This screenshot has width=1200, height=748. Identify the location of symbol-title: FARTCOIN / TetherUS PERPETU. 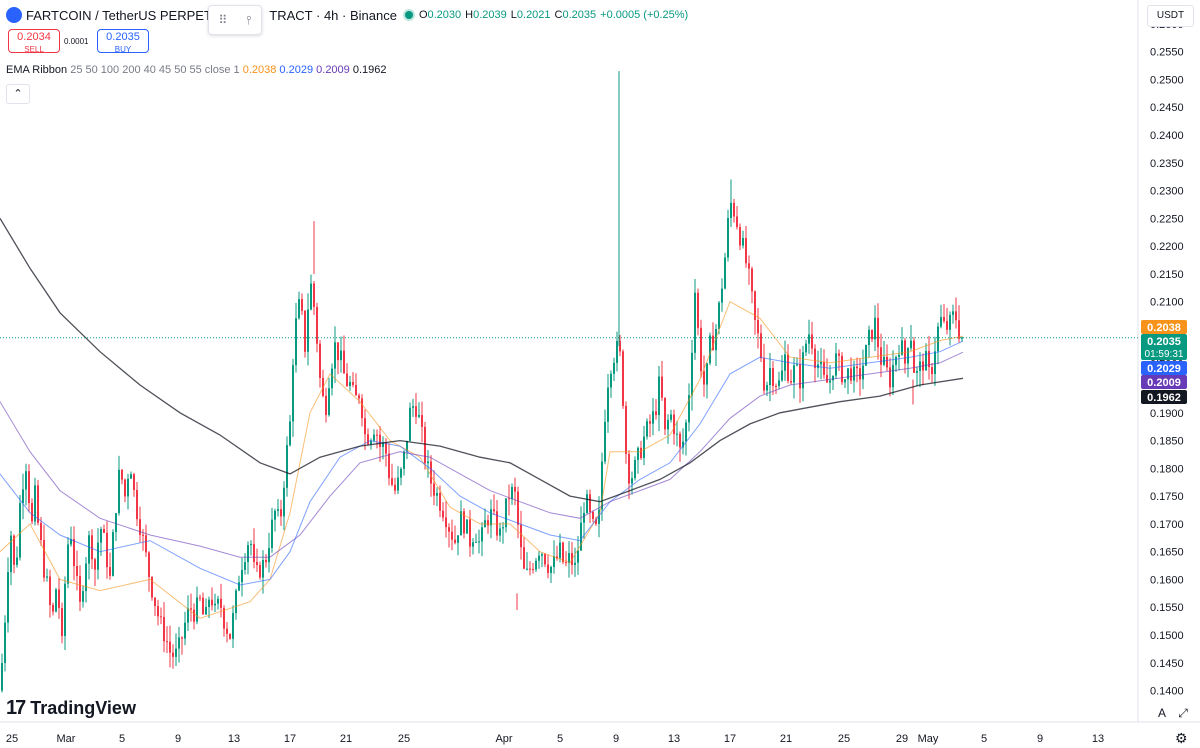
(124, 15).